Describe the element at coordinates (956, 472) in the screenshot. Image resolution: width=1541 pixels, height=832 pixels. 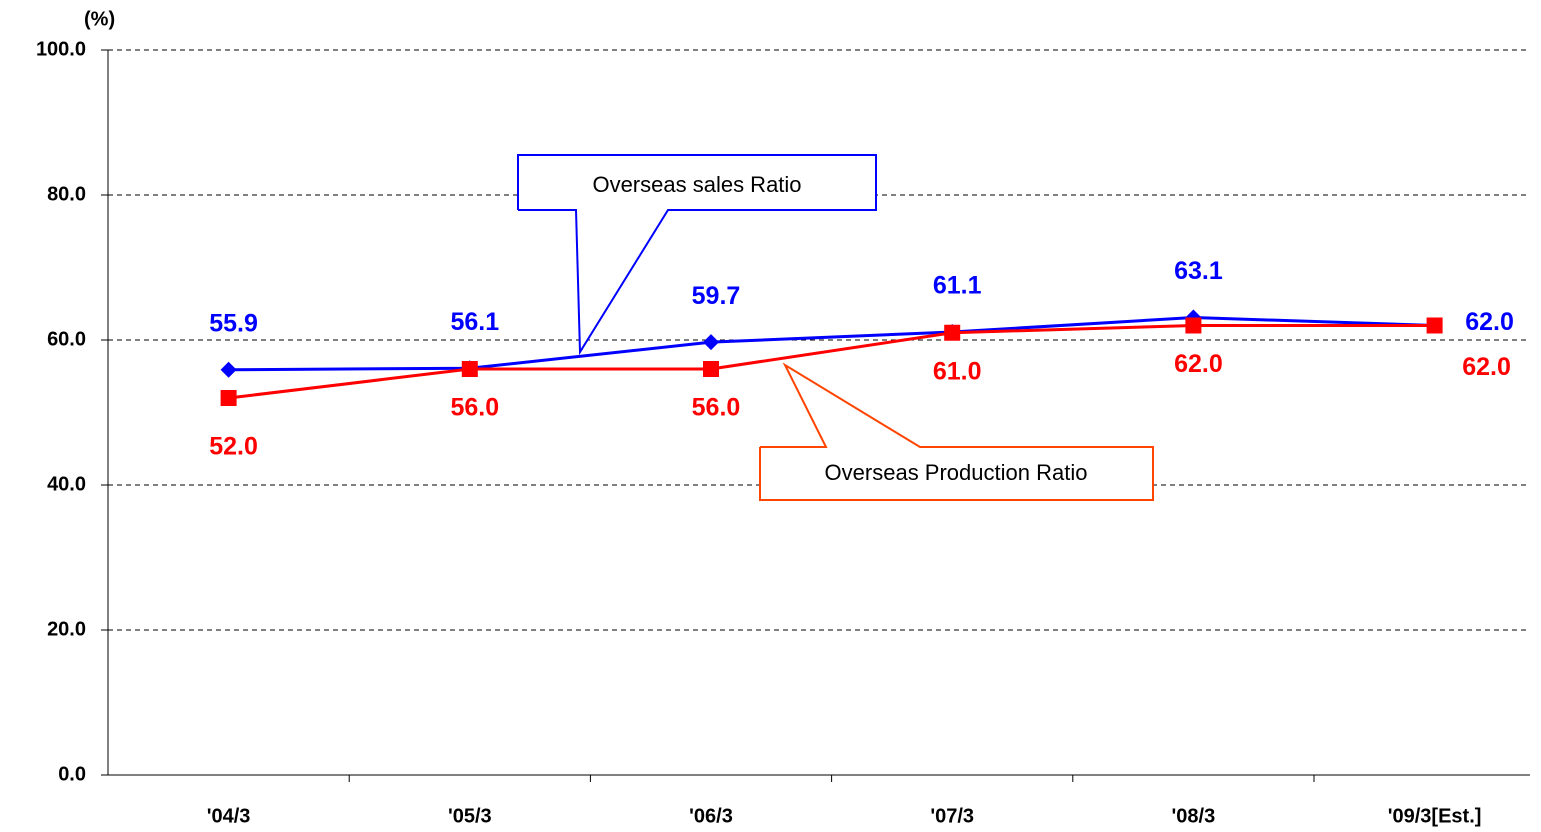
I see `callout-label: Overseas Production Ratio` at that location.